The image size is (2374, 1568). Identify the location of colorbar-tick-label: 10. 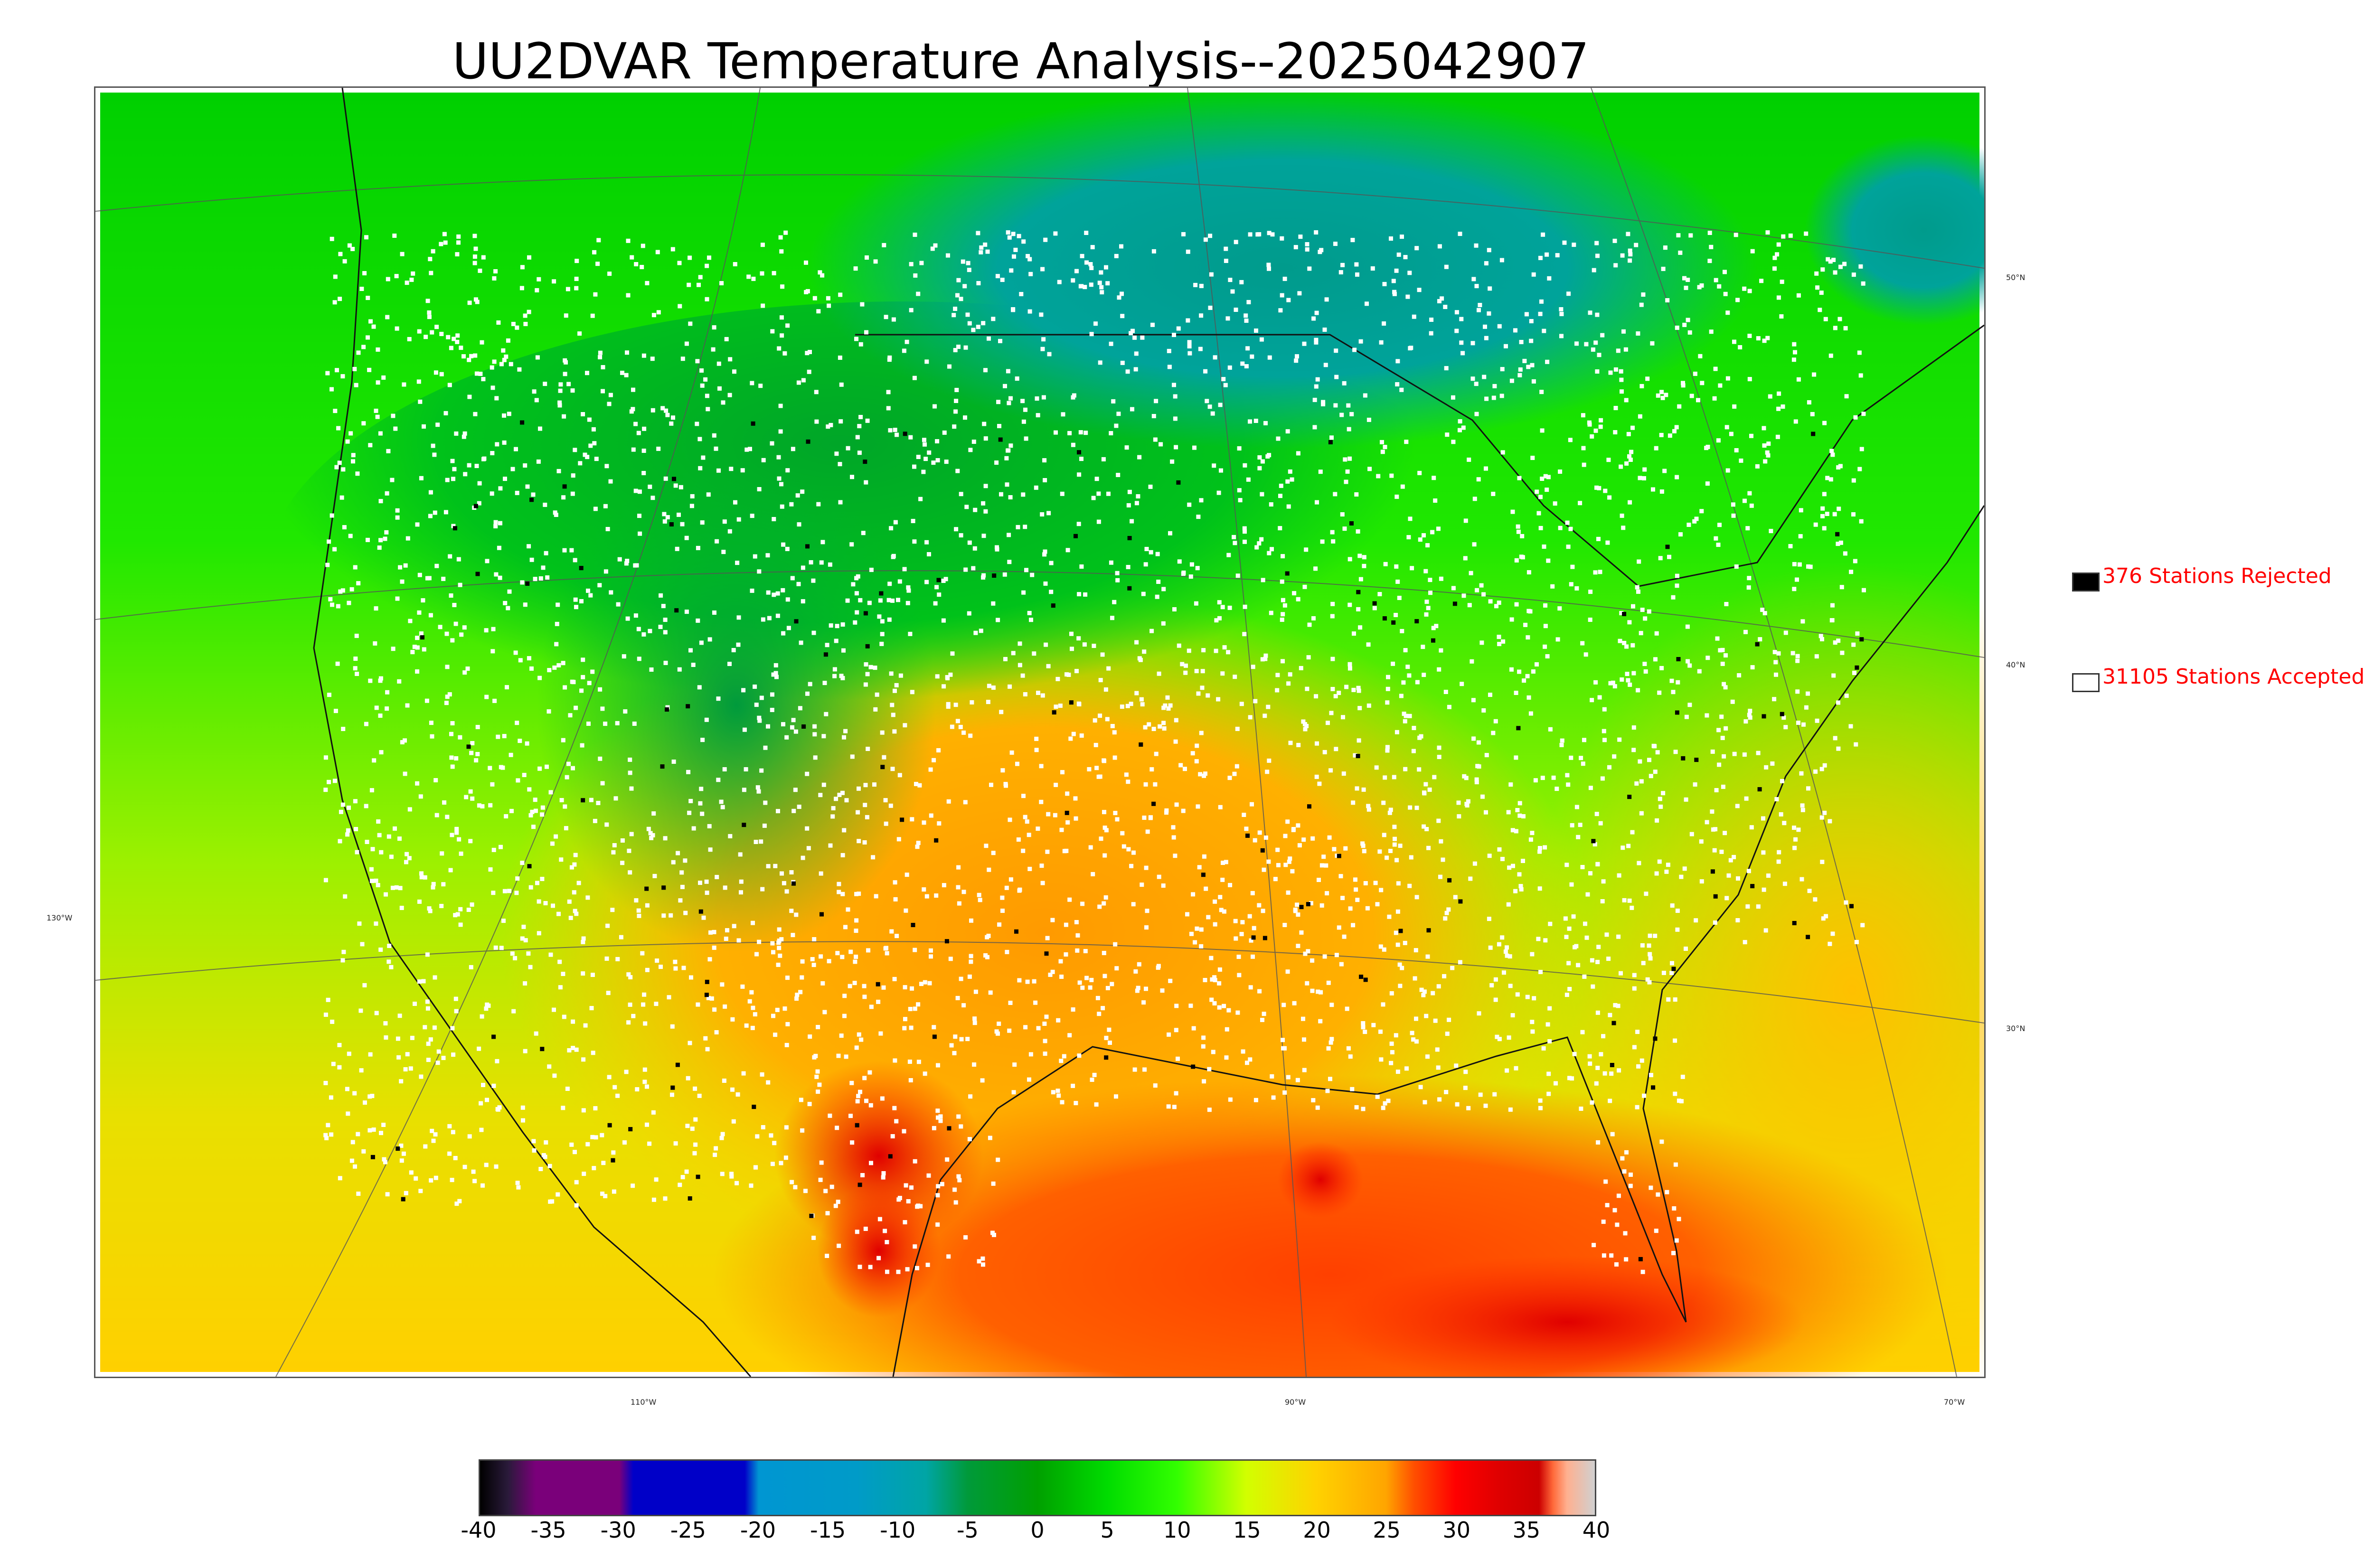
(1177, 1530).